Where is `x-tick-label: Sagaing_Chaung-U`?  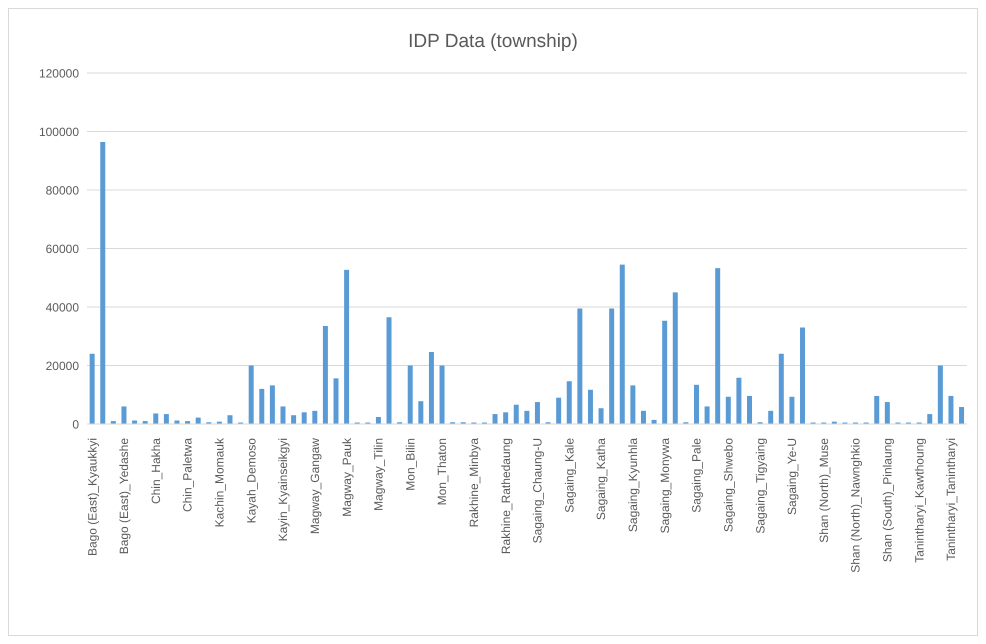 x-tick-label: Sagaing_Chaung-U is located at coordinates (537, 491).